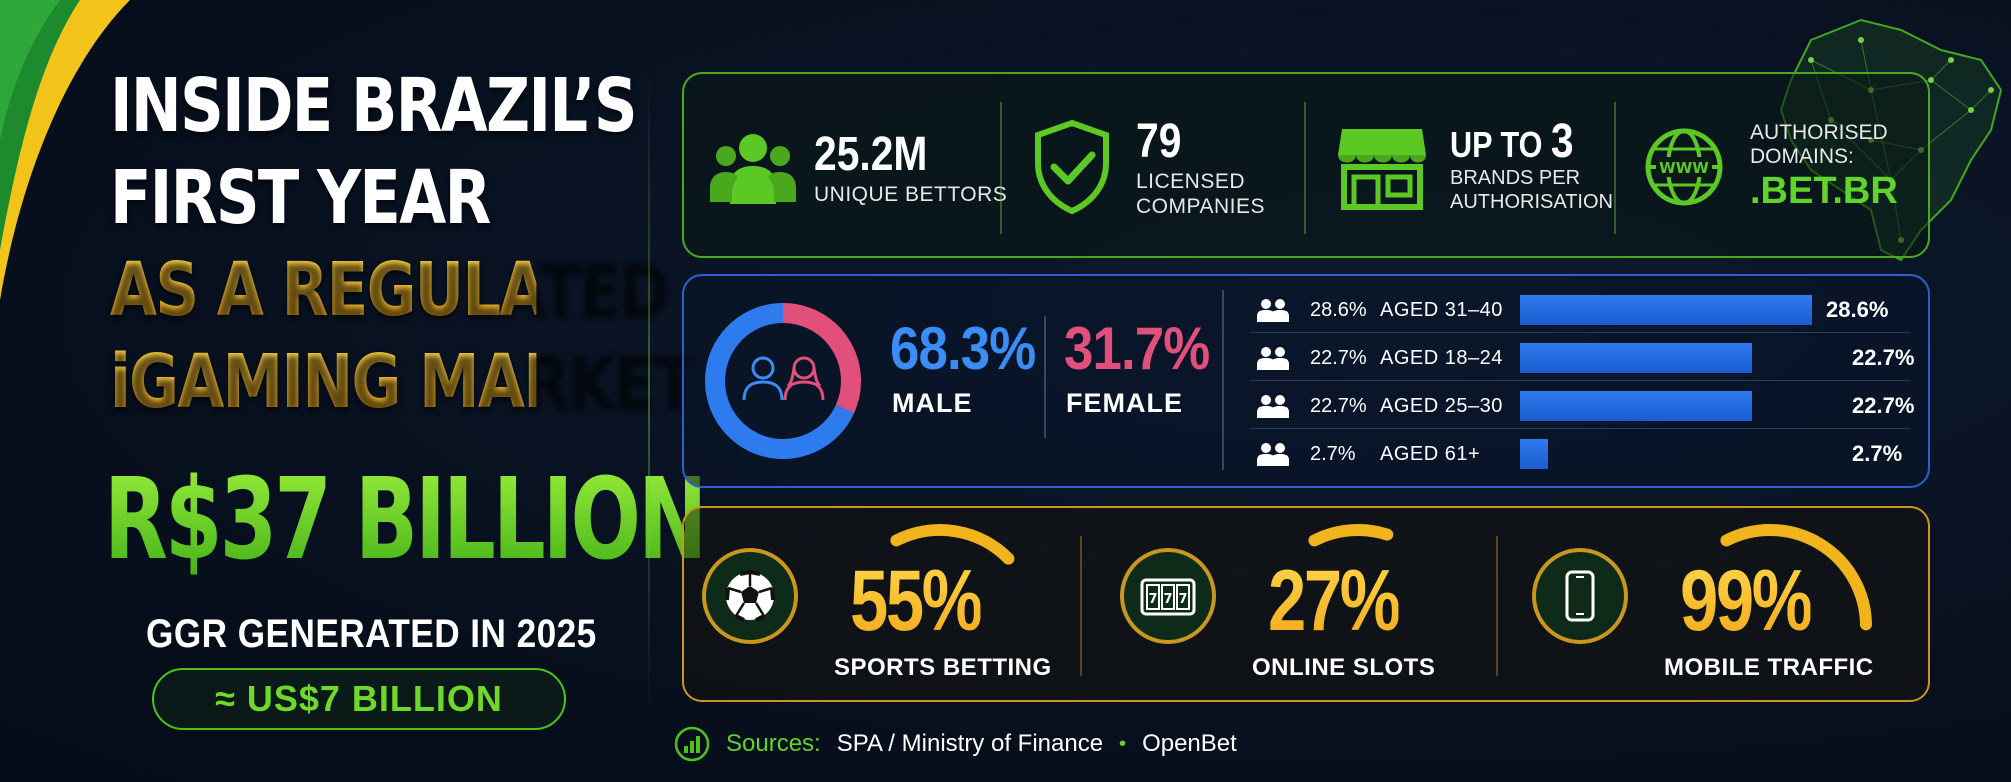  Describe the element at coordinates (804, 378) in the screenshot. I see `female-person-icon` at that location.